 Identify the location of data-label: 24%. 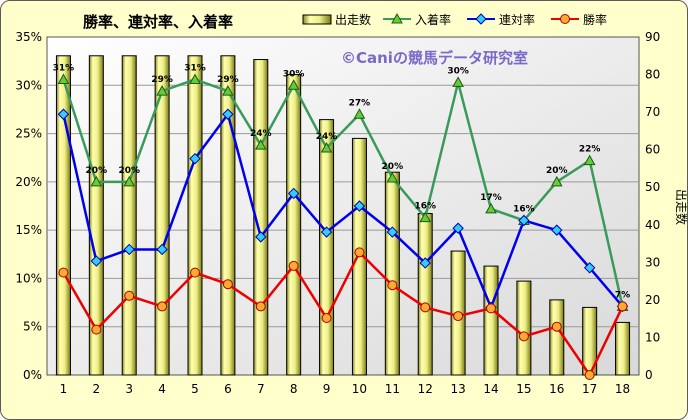
(327, 137).